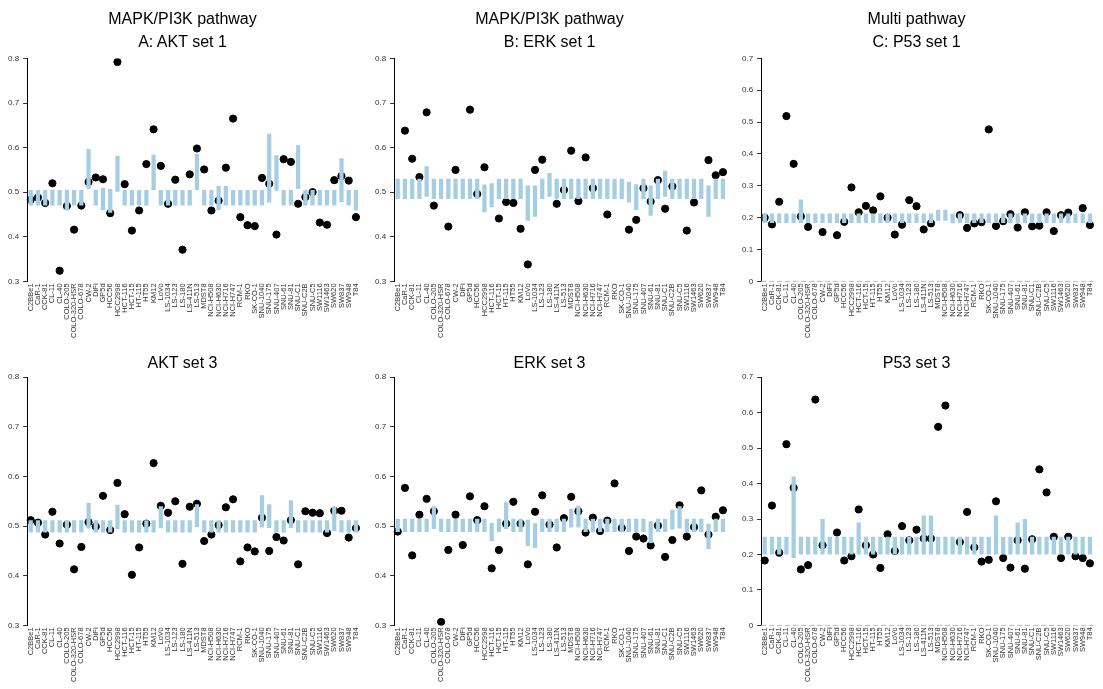 This screenshot has width=1103, height=689. I want to click on chart-title: ERK set 3, so click(549, 363).